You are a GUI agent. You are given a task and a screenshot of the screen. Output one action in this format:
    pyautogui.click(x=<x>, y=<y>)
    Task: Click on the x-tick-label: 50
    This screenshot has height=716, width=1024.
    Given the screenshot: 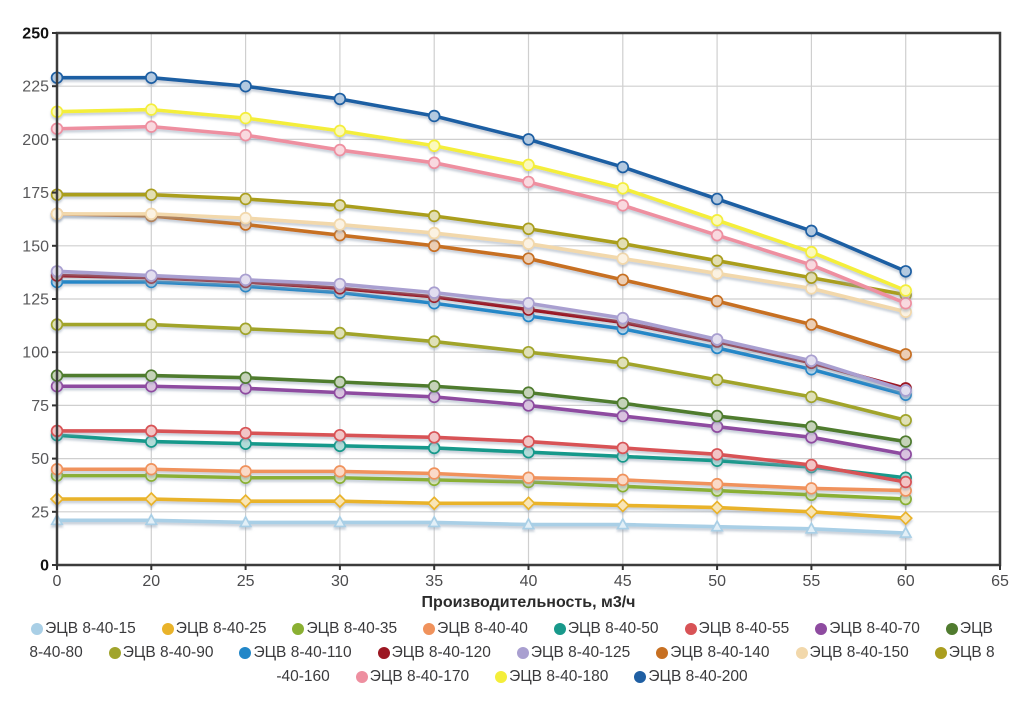 What is the action you would take?
    pyautogui.click(x=717, y=581)
    